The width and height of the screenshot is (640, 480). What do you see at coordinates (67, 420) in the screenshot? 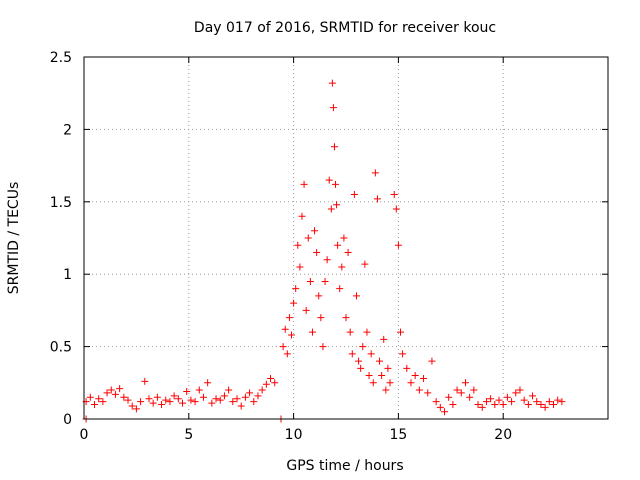
I see `y-tick-label: 0` at bounding box center [67, 420].